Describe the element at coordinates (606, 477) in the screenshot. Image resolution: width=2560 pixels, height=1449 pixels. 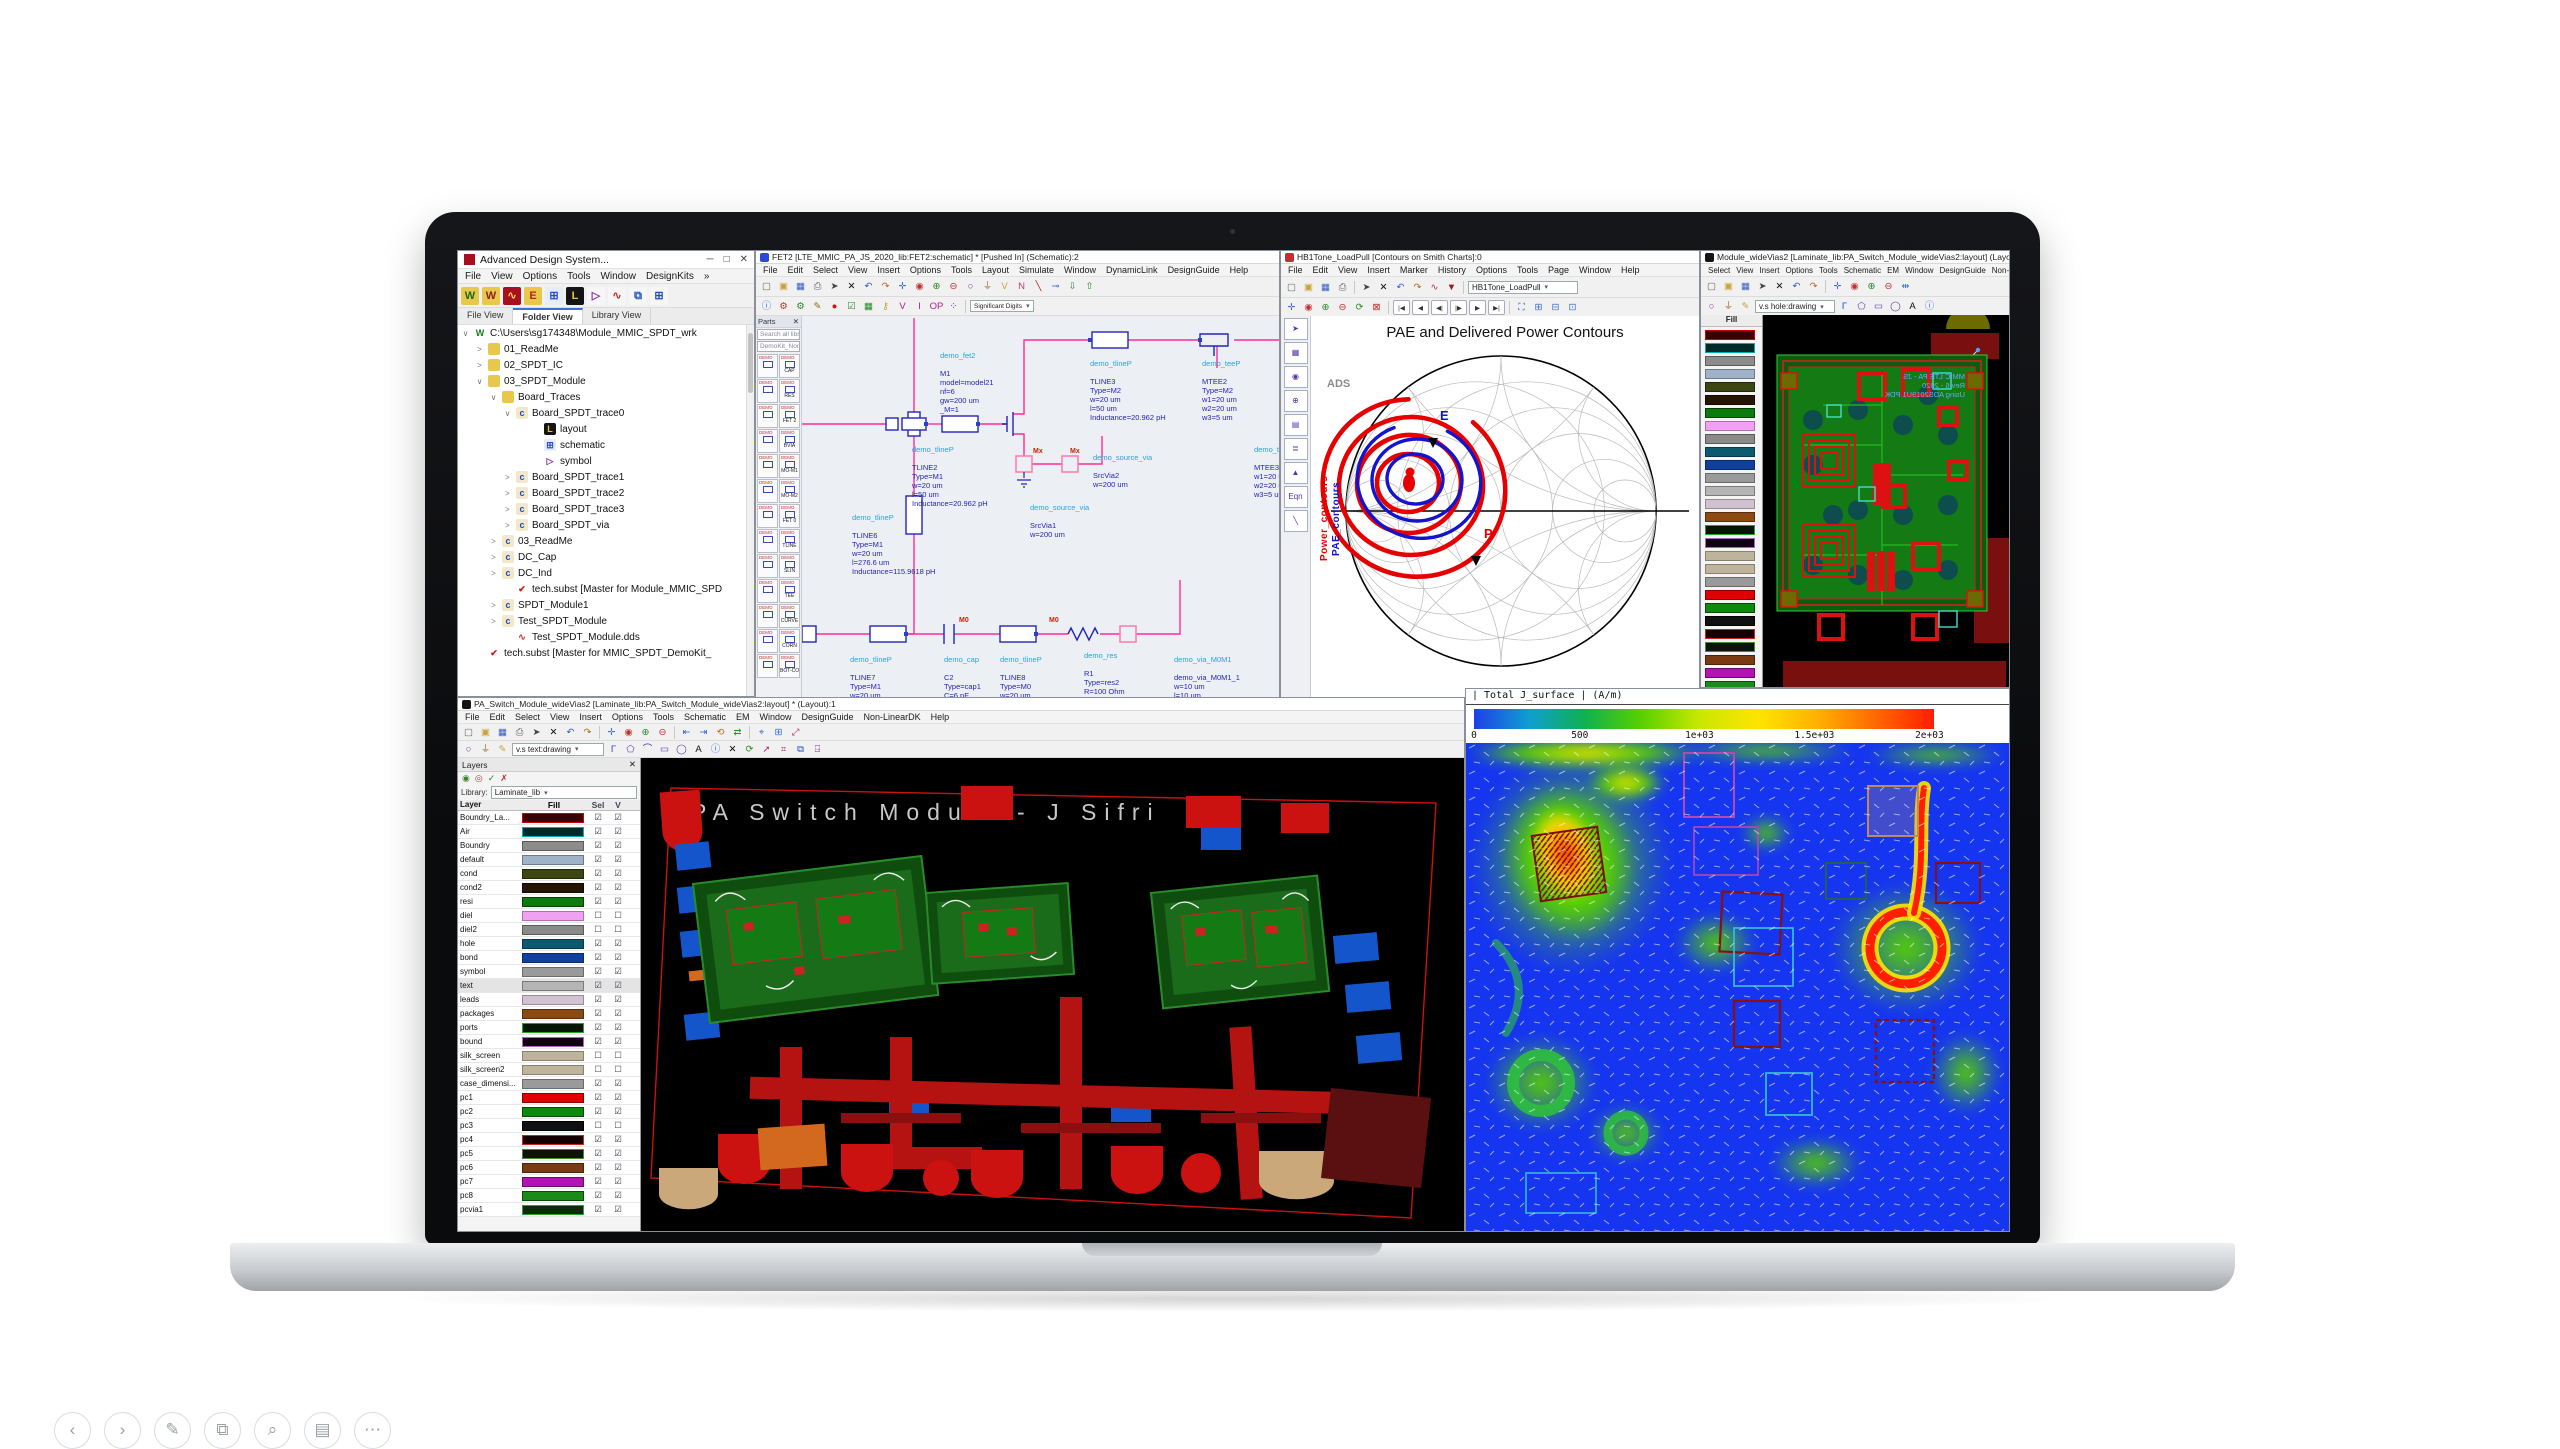
I see `tree-item: > c Board_SPDT_trace1` at that location.